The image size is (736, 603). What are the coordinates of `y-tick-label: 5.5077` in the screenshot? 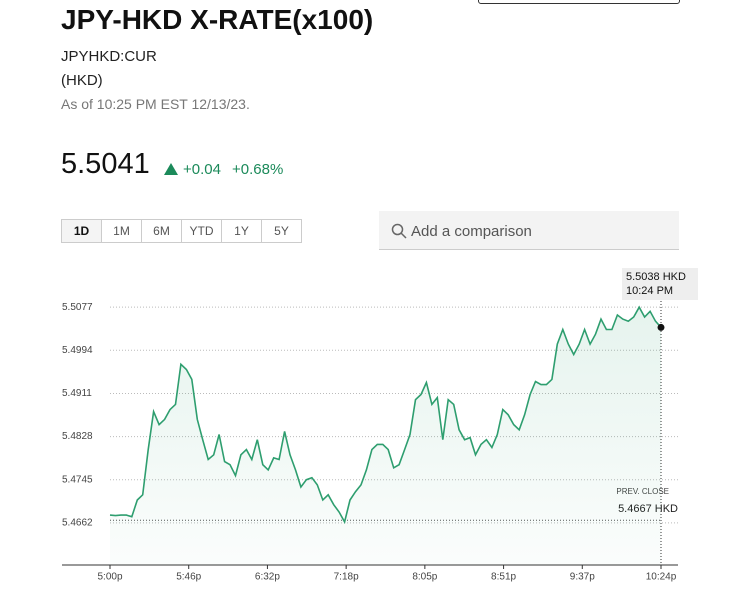 It's located at (77, 307).